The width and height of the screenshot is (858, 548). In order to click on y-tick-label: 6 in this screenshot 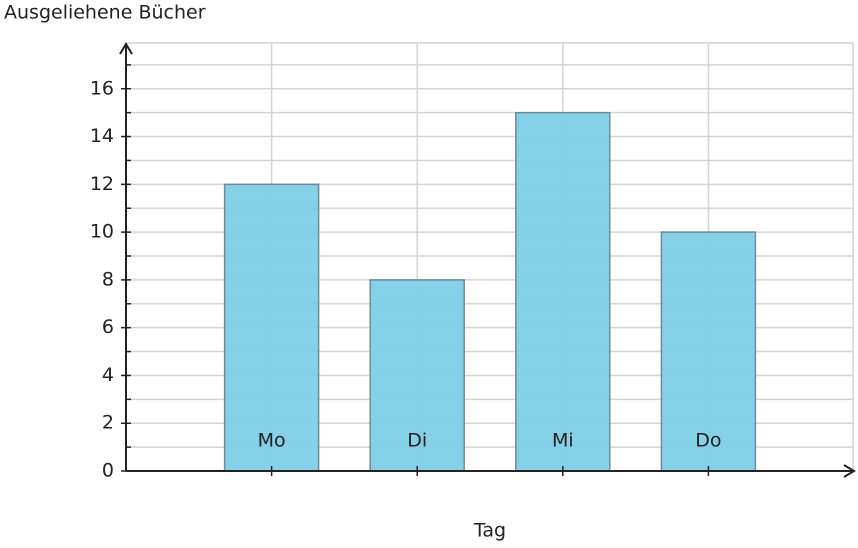, I will do `click(108, 327)`.